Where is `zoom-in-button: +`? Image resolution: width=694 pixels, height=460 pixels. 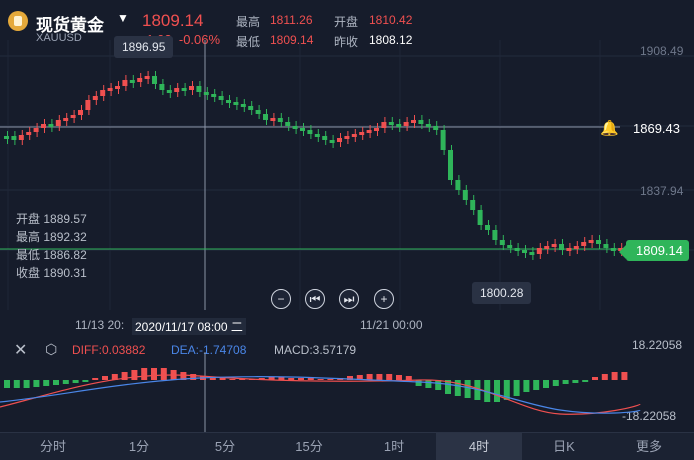 zoom-in-button: + is located at coordinates (384, 299).